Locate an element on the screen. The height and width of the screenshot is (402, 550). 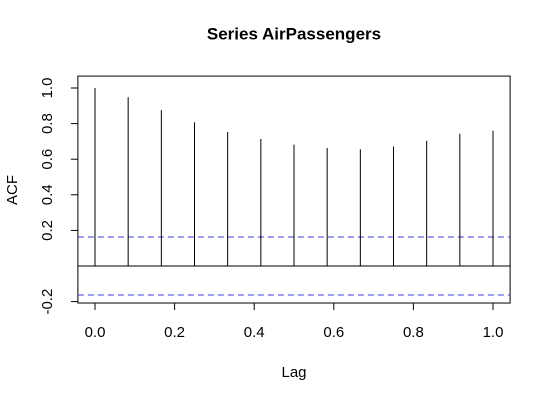
chart-title: Series AirPassengers is located at coordinates (294, 33).